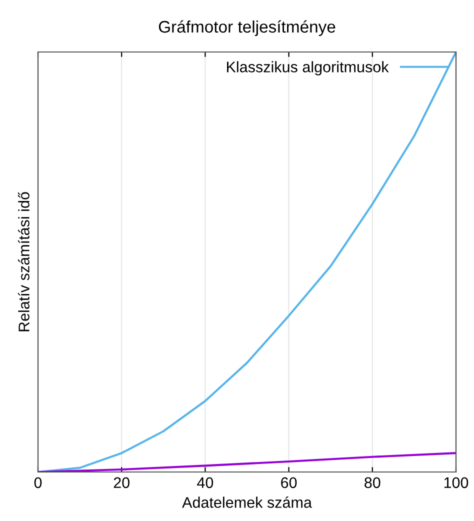 This screenshot has height=521, width=474. I want to click on legend-label: Klasszikus algoritmusok, so click(308, 68).